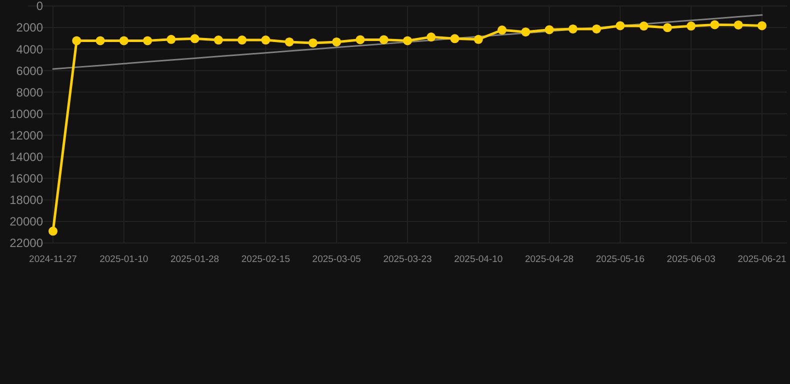 The width and height of the screenshot is (790, 384). Describe the element at coordinates (691, 259) in the screenshot. I see `x-tick-label: 2025-06-03` at that location.